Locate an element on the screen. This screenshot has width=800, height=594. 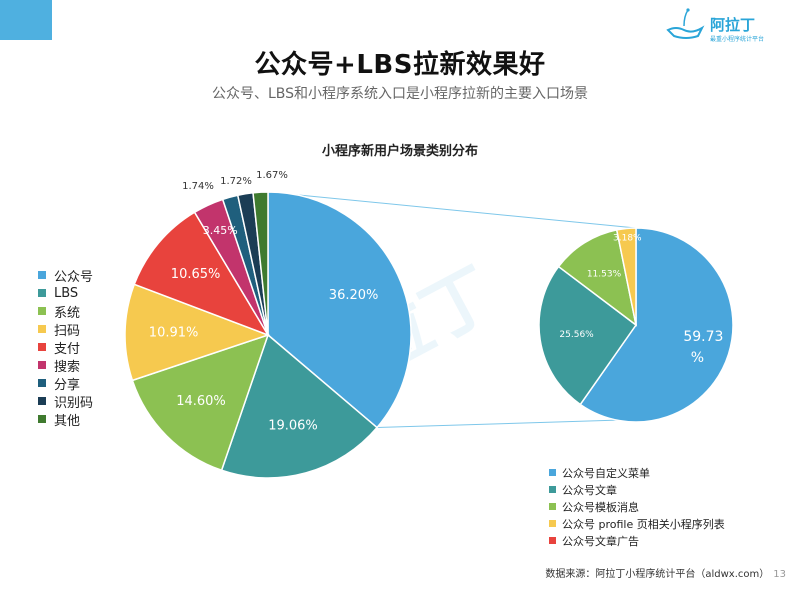
chart-title: 小程序新用户场景类别分布 is located at coordinates (399, 151).